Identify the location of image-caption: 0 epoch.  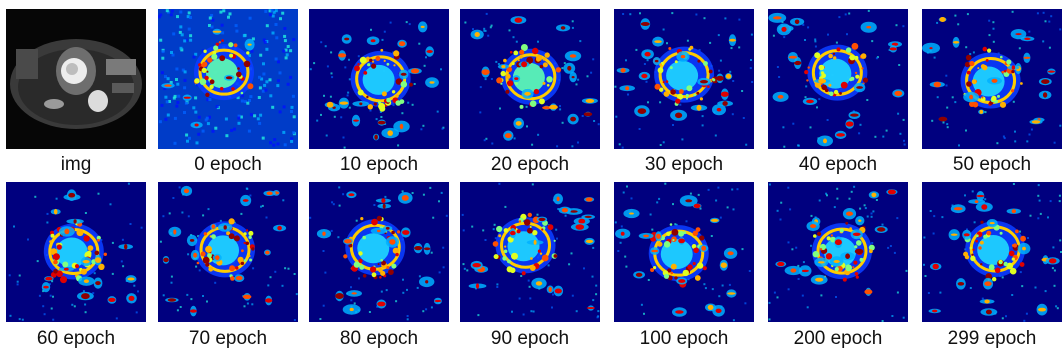
(228, 164).